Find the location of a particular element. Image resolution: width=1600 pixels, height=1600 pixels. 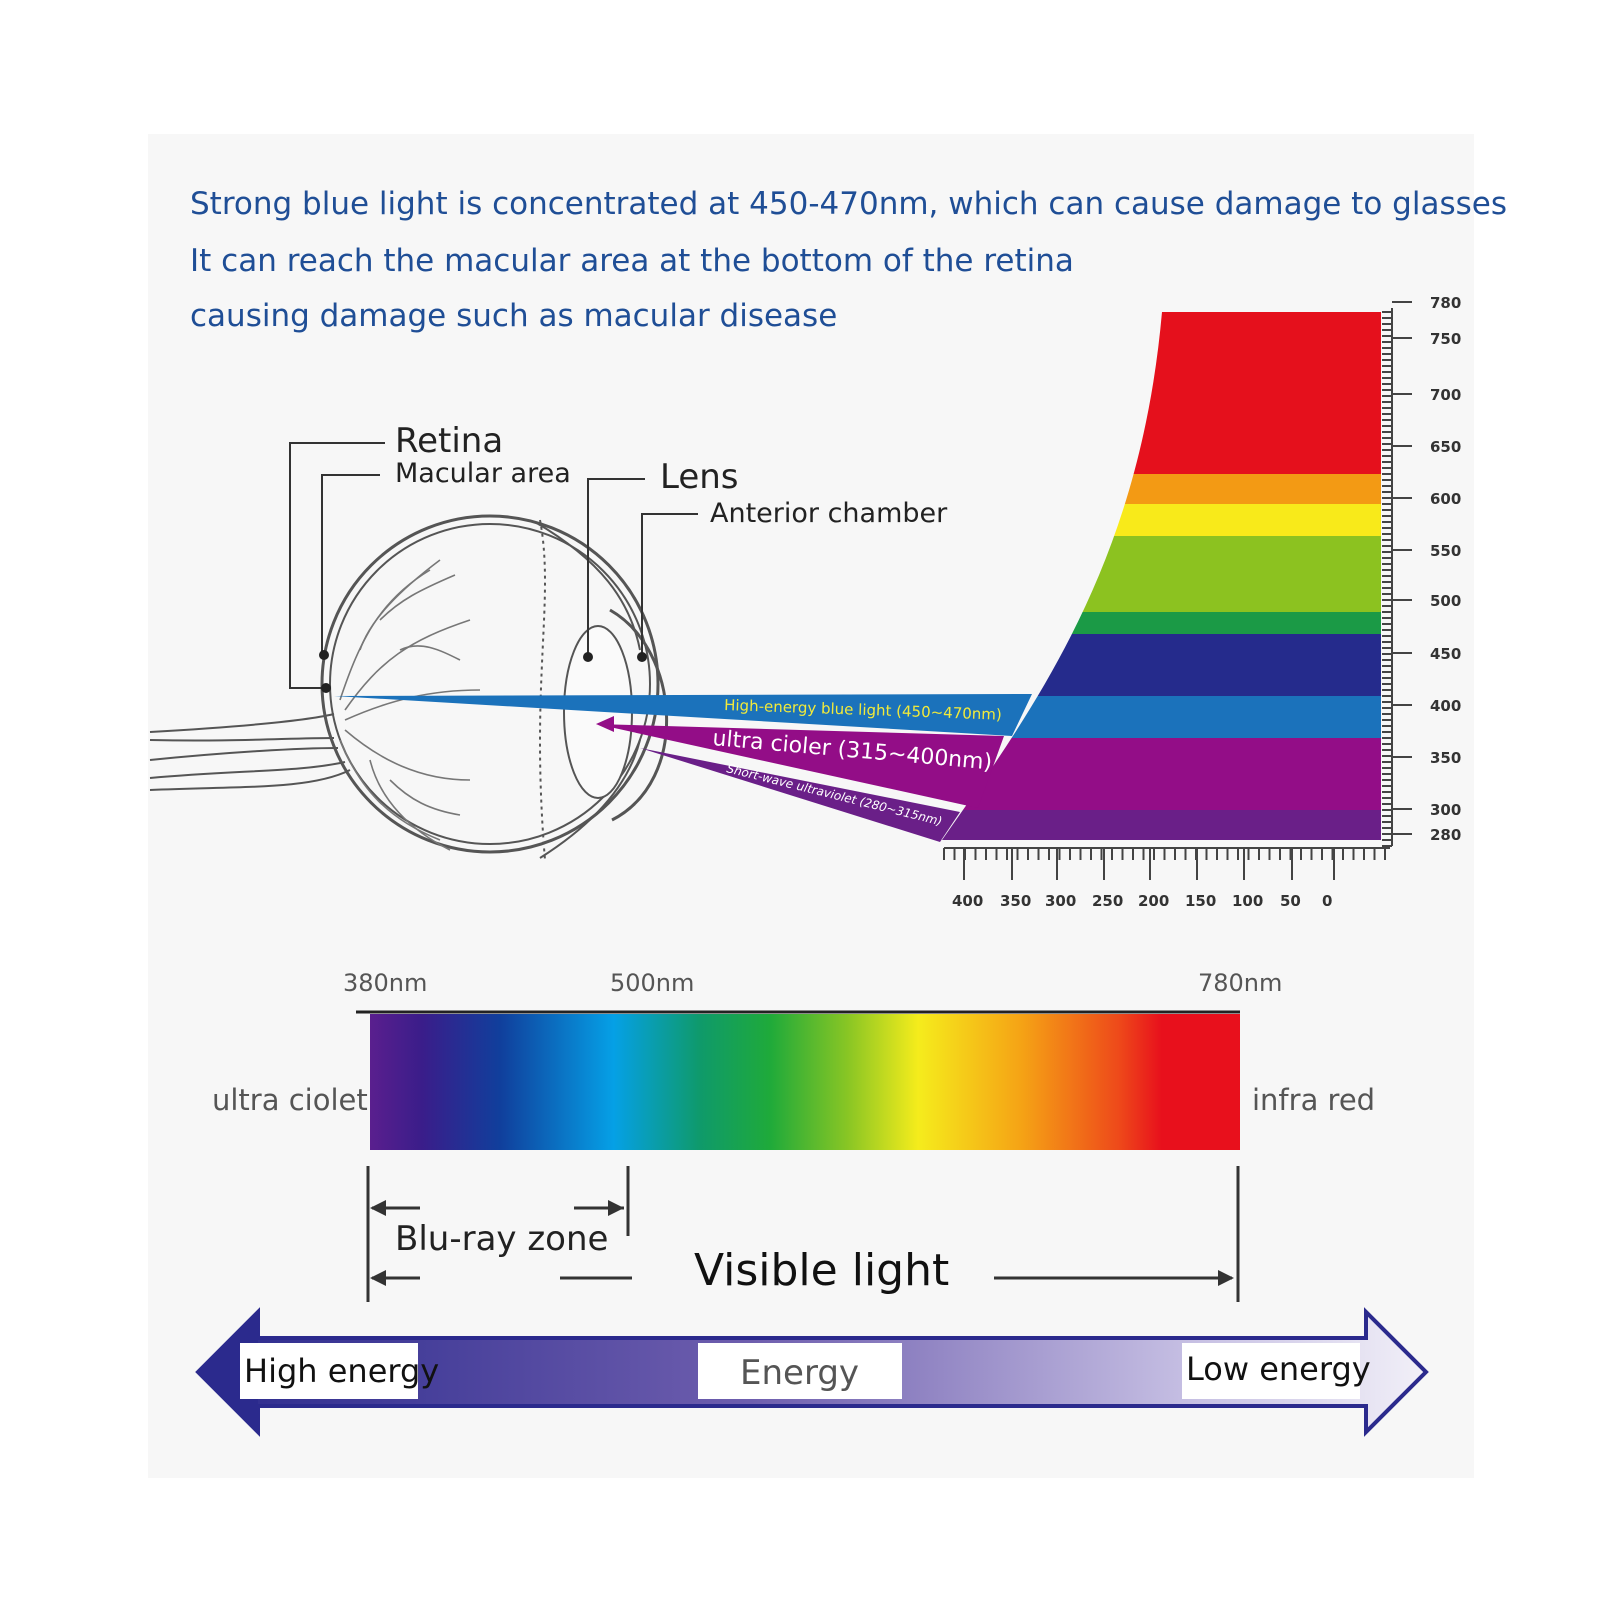

band-purple is located at coordinates (1161, 774).